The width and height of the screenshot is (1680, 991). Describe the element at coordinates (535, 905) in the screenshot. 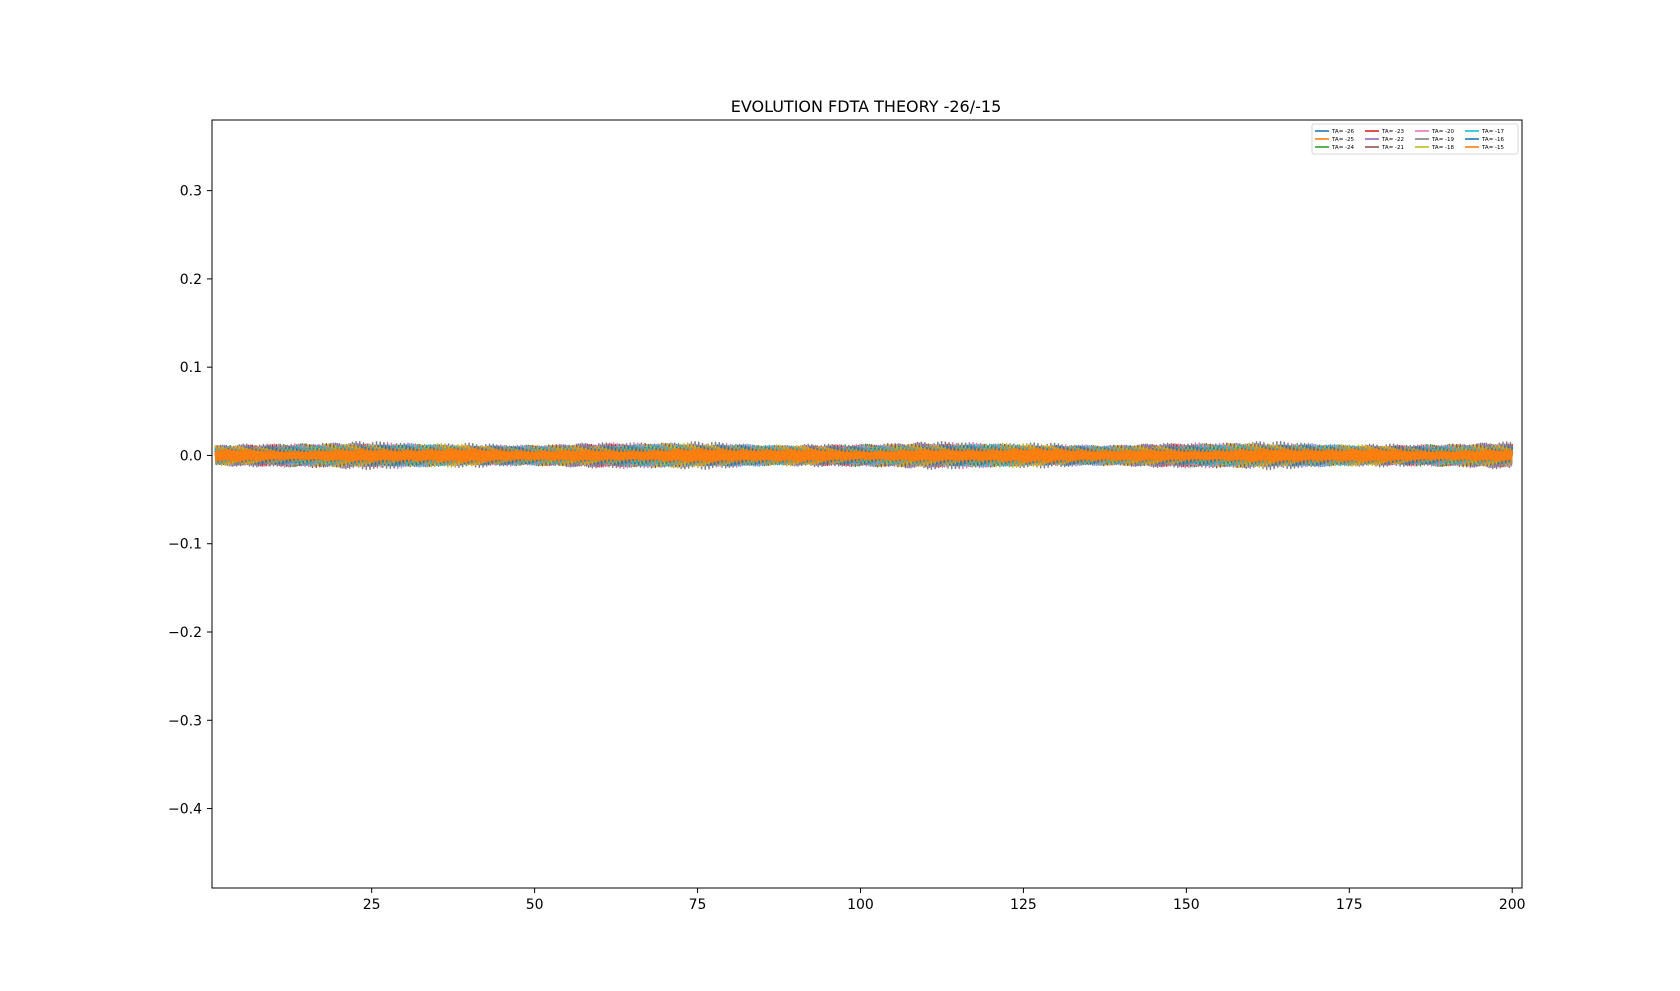

I see `x-tick-label: 50` at that location.